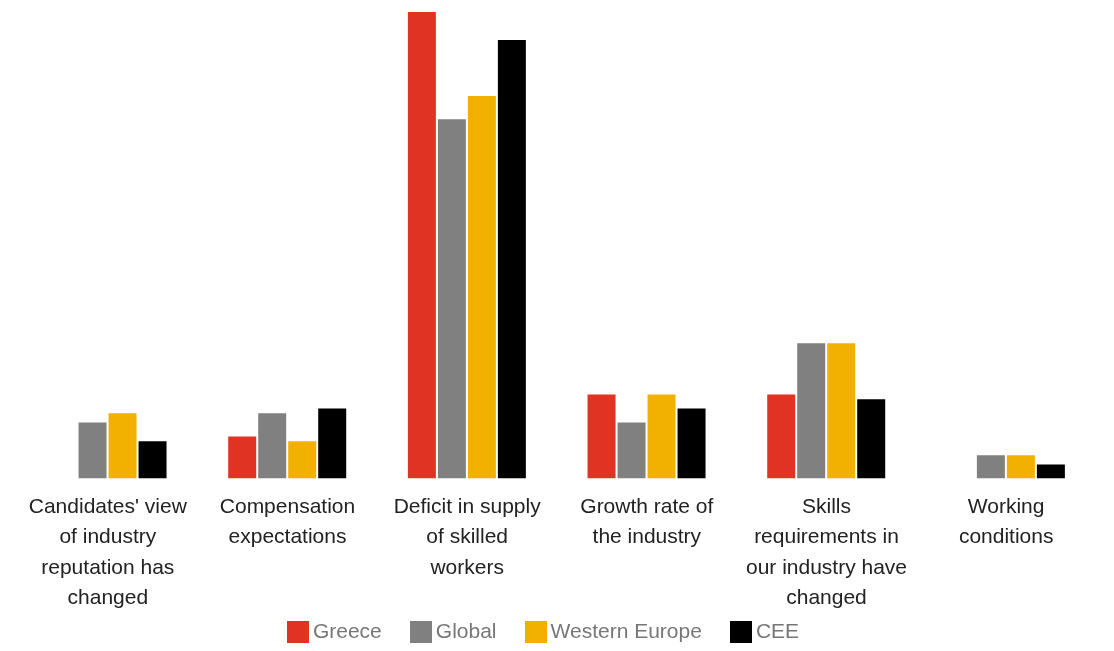  I want to click on x-tick-label: Deficit in supply of skilled workers, so click(467, 536).